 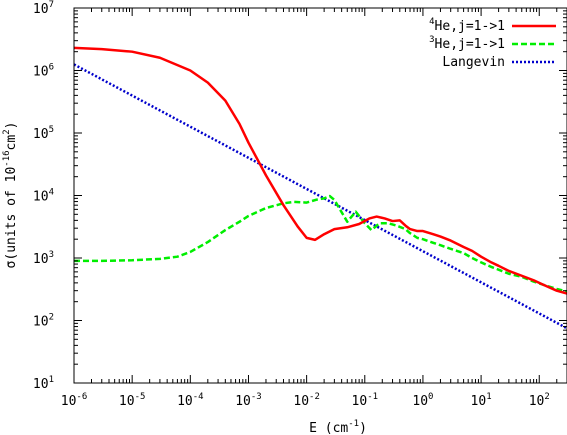 I want to click on y-tick-label-exp: 2, so click(x=51, y=318).